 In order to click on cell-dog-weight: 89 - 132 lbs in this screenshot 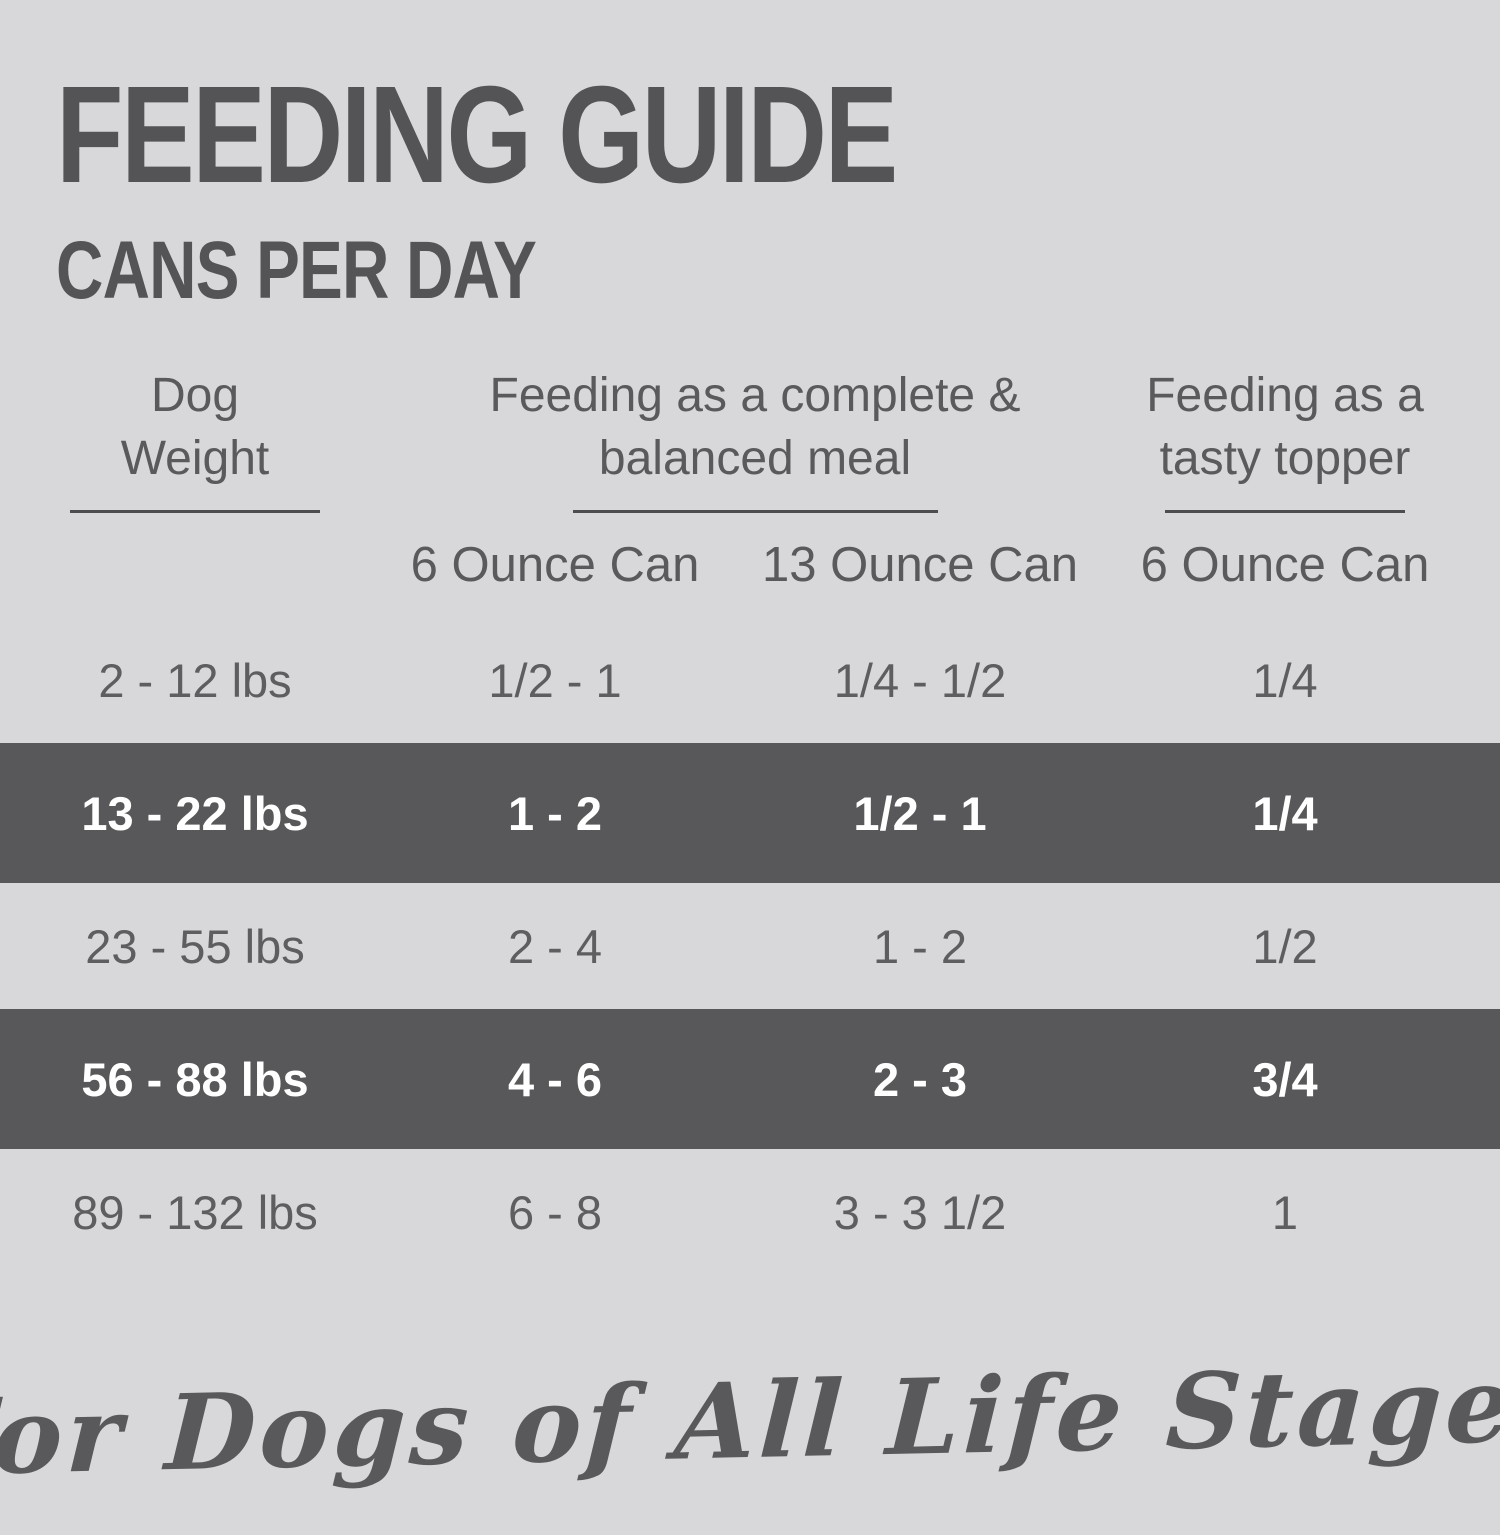, I will do `click(195, 1212)`.